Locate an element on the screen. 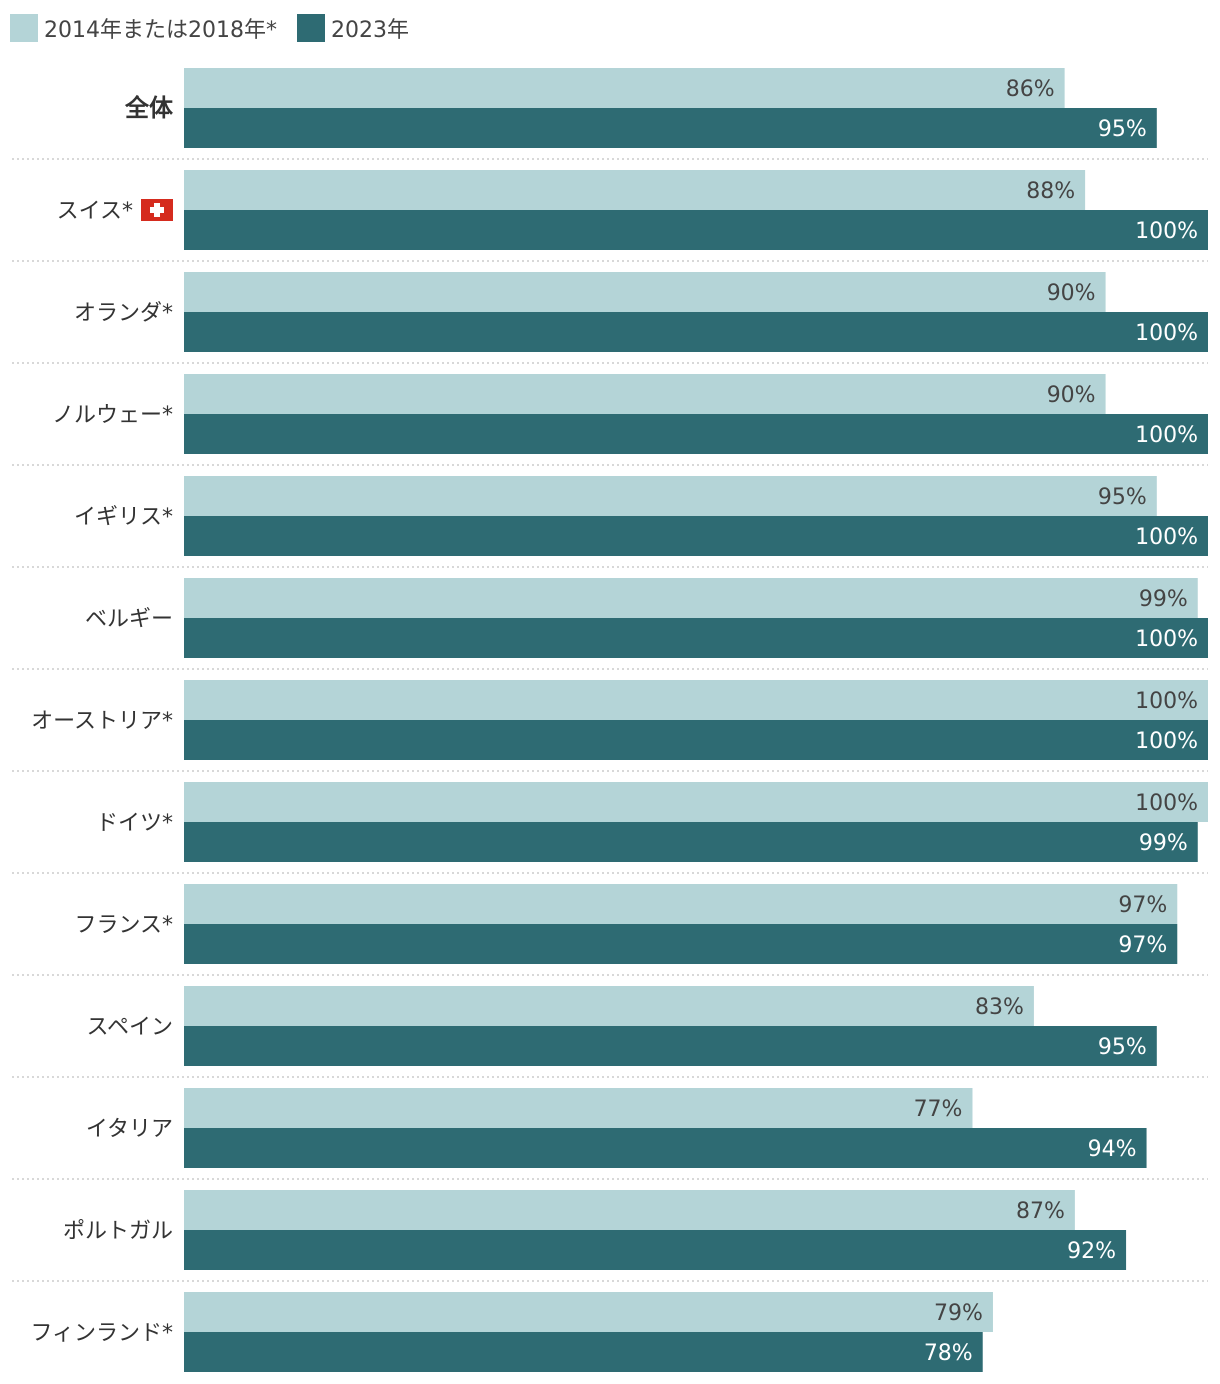  bar-group: 100% 100% オーストリア* is located at coordinates (619, 720).